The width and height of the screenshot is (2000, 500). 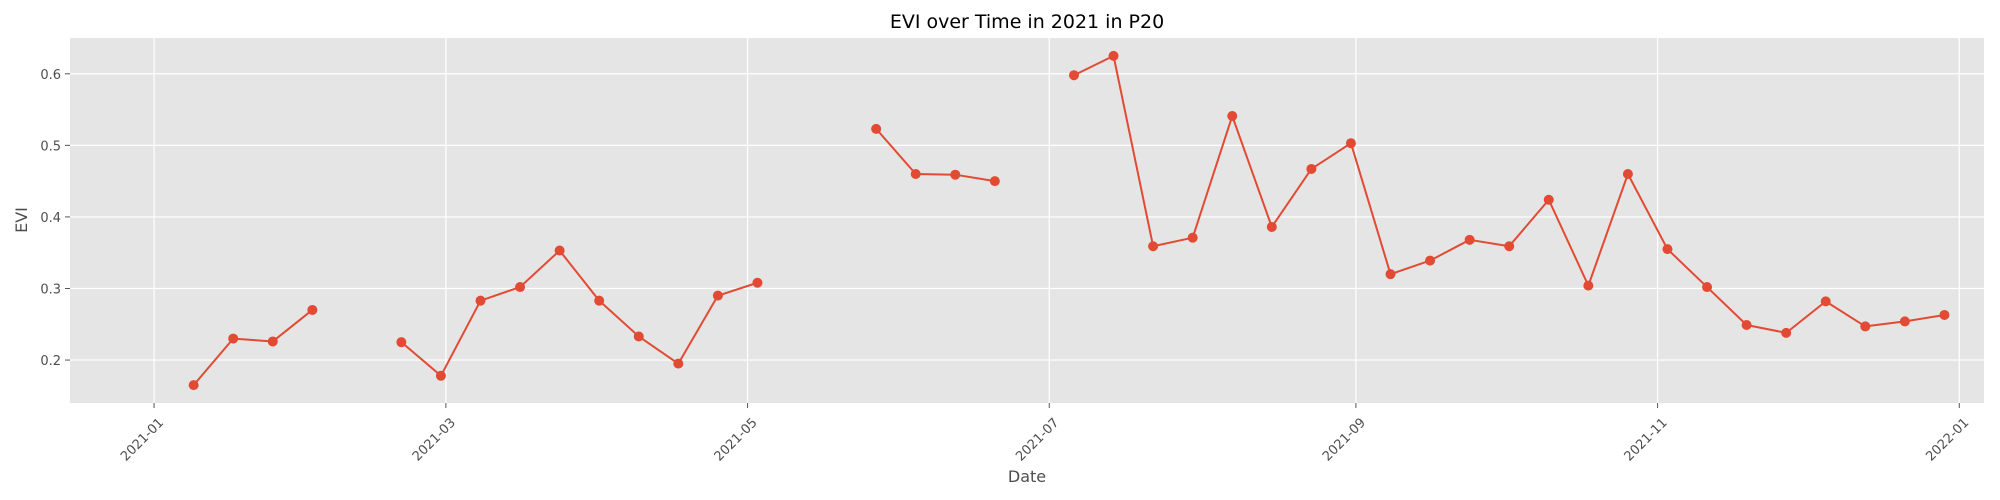 What do you see at coordinates (736, 439) in the screenshot?
I see `x-tick-label: 2021-05` at bounding box center [736, 439].